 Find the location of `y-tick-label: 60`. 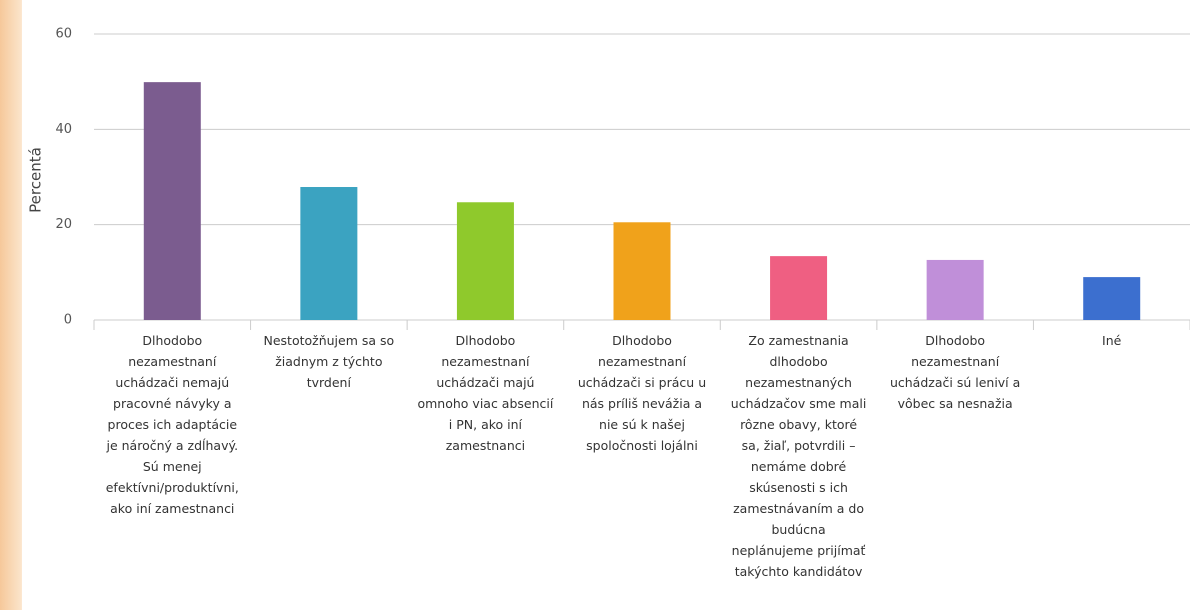

y-tick-label: 60 is located at coordinates (63, 34).